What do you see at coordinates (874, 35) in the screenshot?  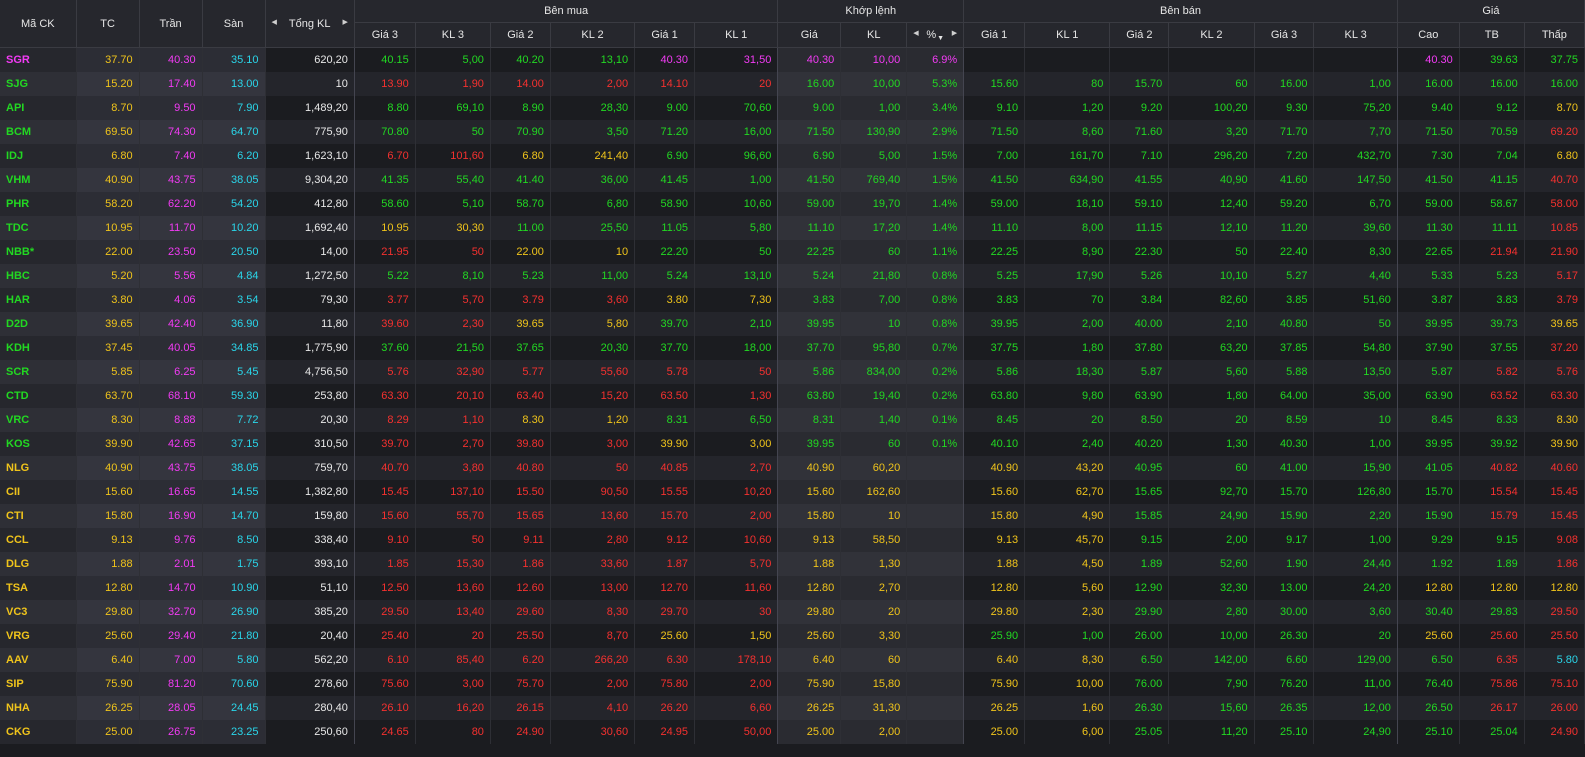 I see `col-header-match-vol: KL` at bounding box center [874, 35].